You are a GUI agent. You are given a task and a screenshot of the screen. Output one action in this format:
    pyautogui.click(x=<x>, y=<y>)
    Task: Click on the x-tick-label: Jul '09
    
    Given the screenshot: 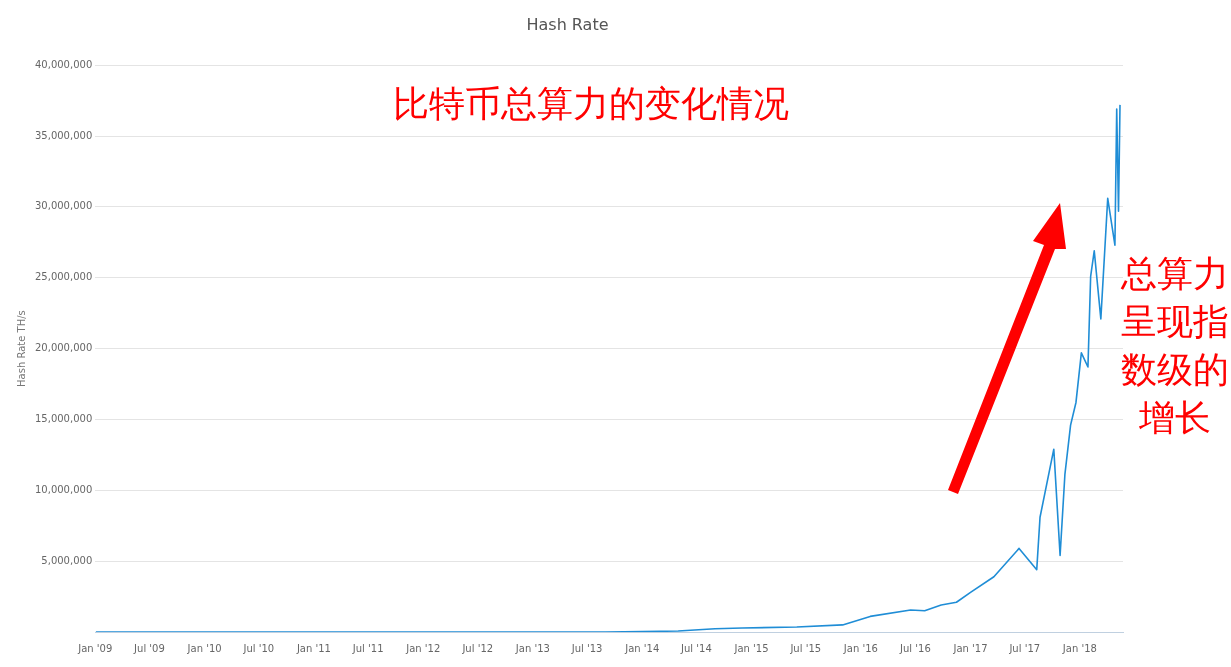 What is the action you would take?
    pyautogui.click(x=149, y=648)
    